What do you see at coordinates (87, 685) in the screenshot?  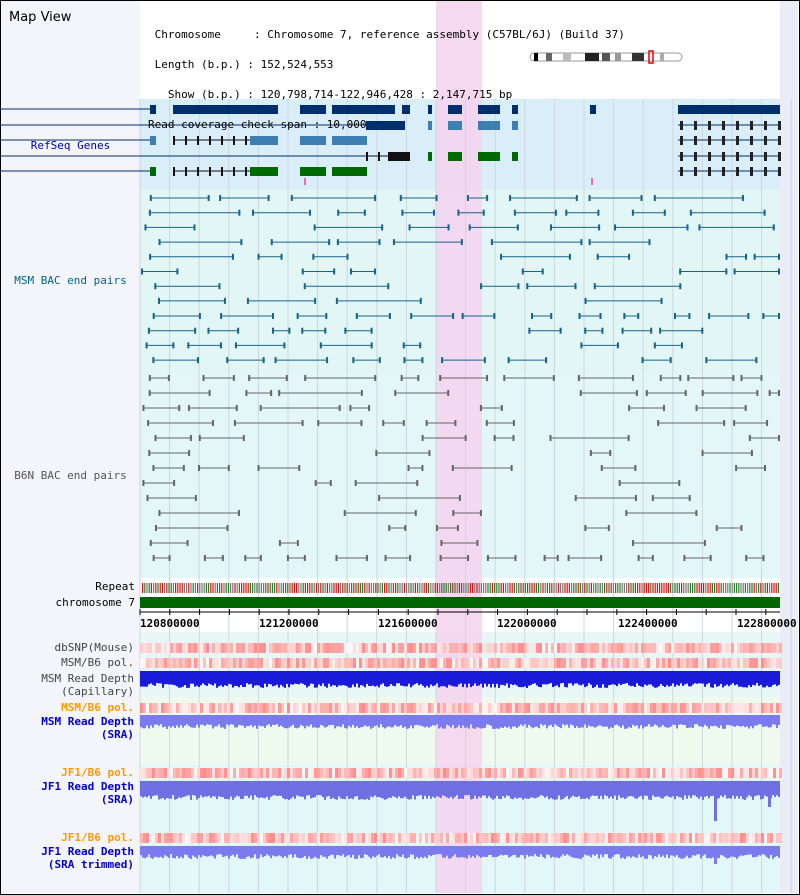 I see `track-label-msm-read-depth-capillary: MSM Read Depth (Capillary)` at bounding box center [87, 685].